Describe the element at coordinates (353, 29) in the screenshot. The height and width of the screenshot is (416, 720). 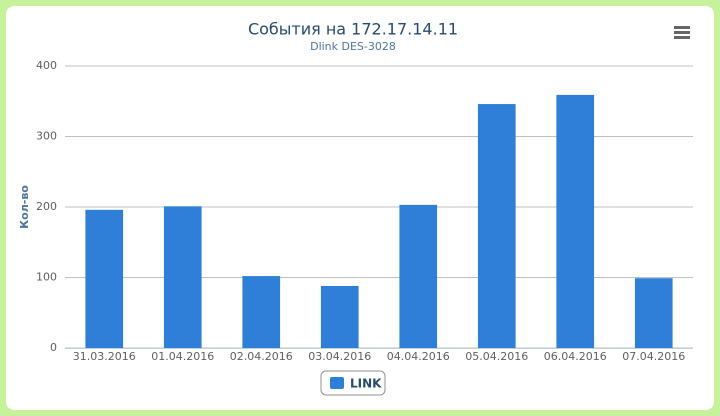
I see `chart-title: События на 172.17.14.11` at that location.